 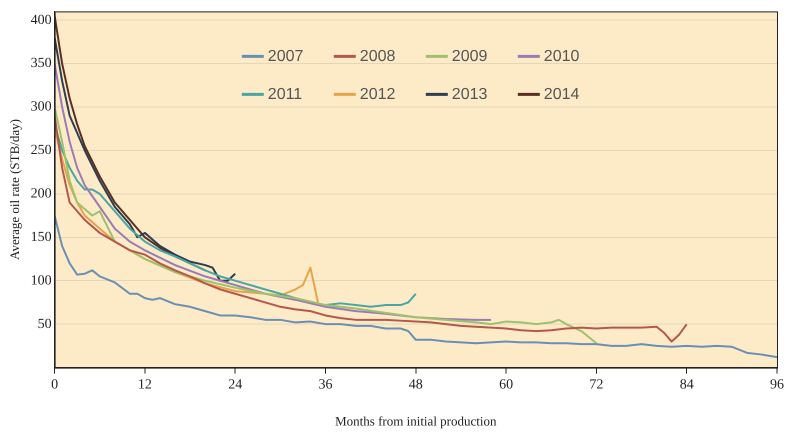 I want to click on x-tick-label: 0, so click(x=54, y=385).